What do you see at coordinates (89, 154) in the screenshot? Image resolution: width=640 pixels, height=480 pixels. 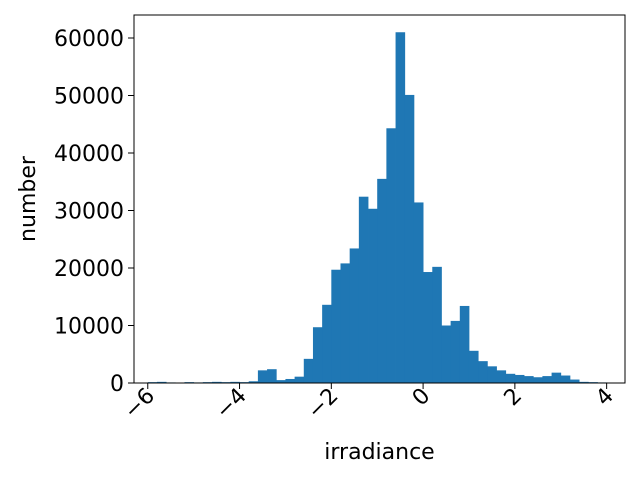 I see `y-tick-label: 40000` at bounding box center [89, 154].